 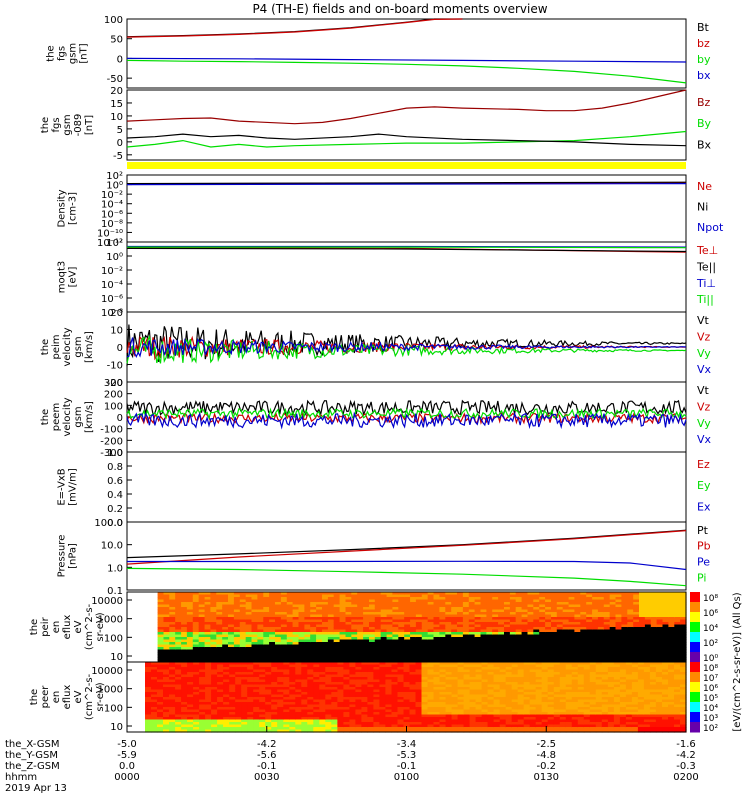 I want to click on ytick-label: 0, so click(x=120, y=59).